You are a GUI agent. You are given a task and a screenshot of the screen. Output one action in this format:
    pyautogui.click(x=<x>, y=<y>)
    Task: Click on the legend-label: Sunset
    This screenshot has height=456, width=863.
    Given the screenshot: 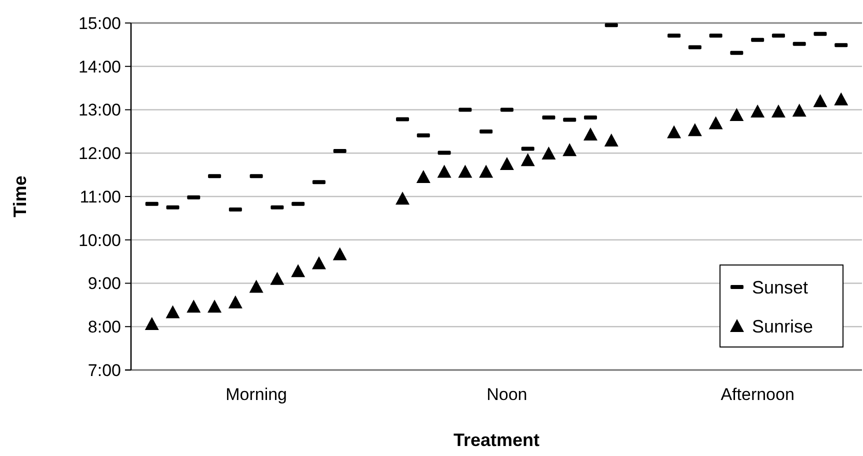 What is the action you would take?
    pyautogui.click(x=780, y=287)
    